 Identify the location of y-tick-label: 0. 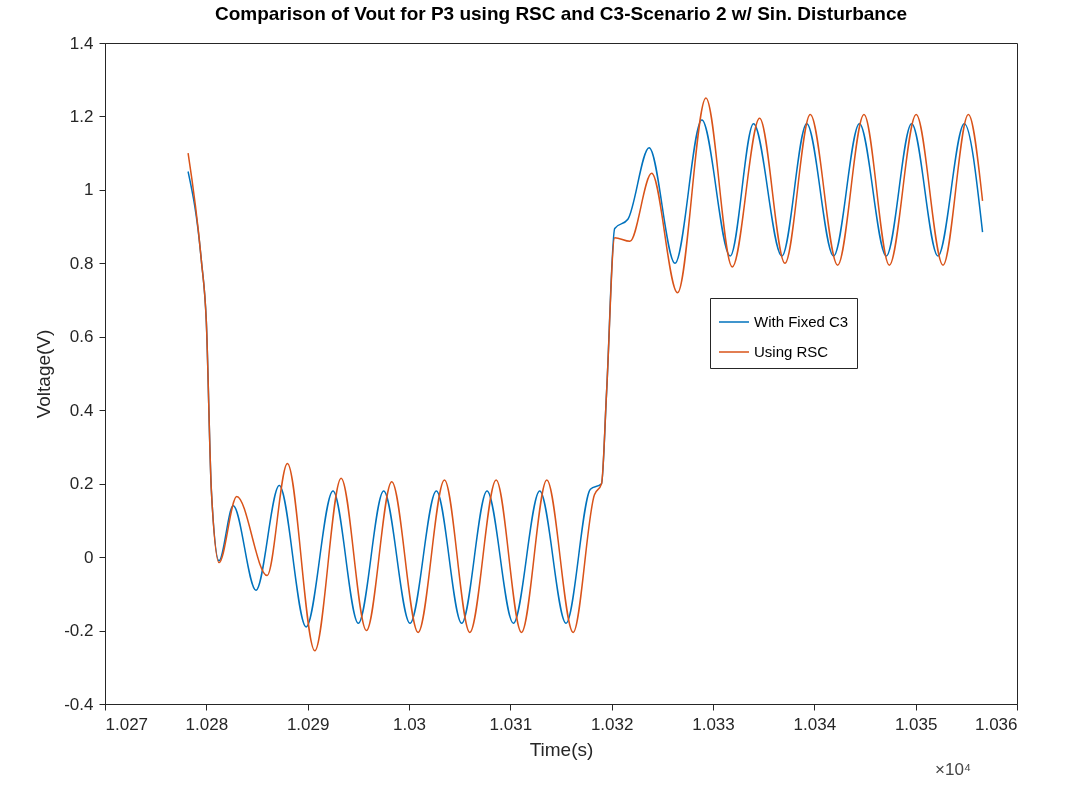
(89, 557).